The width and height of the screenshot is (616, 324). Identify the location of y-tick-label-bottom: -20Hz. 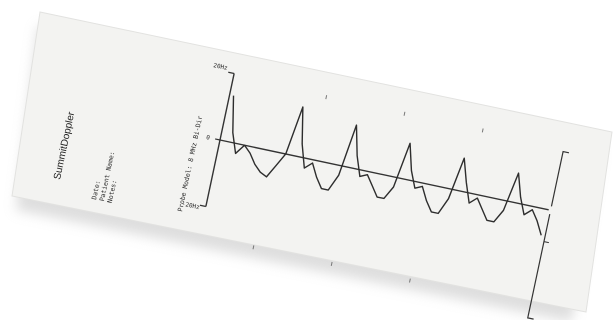
(191, 206).